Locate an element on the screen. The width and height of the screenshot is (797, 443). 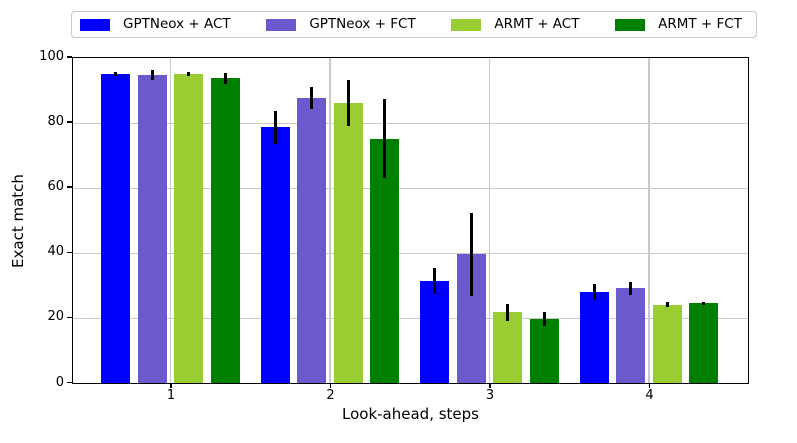
y-tick-label: 80 is located at coordinates (55, 122).